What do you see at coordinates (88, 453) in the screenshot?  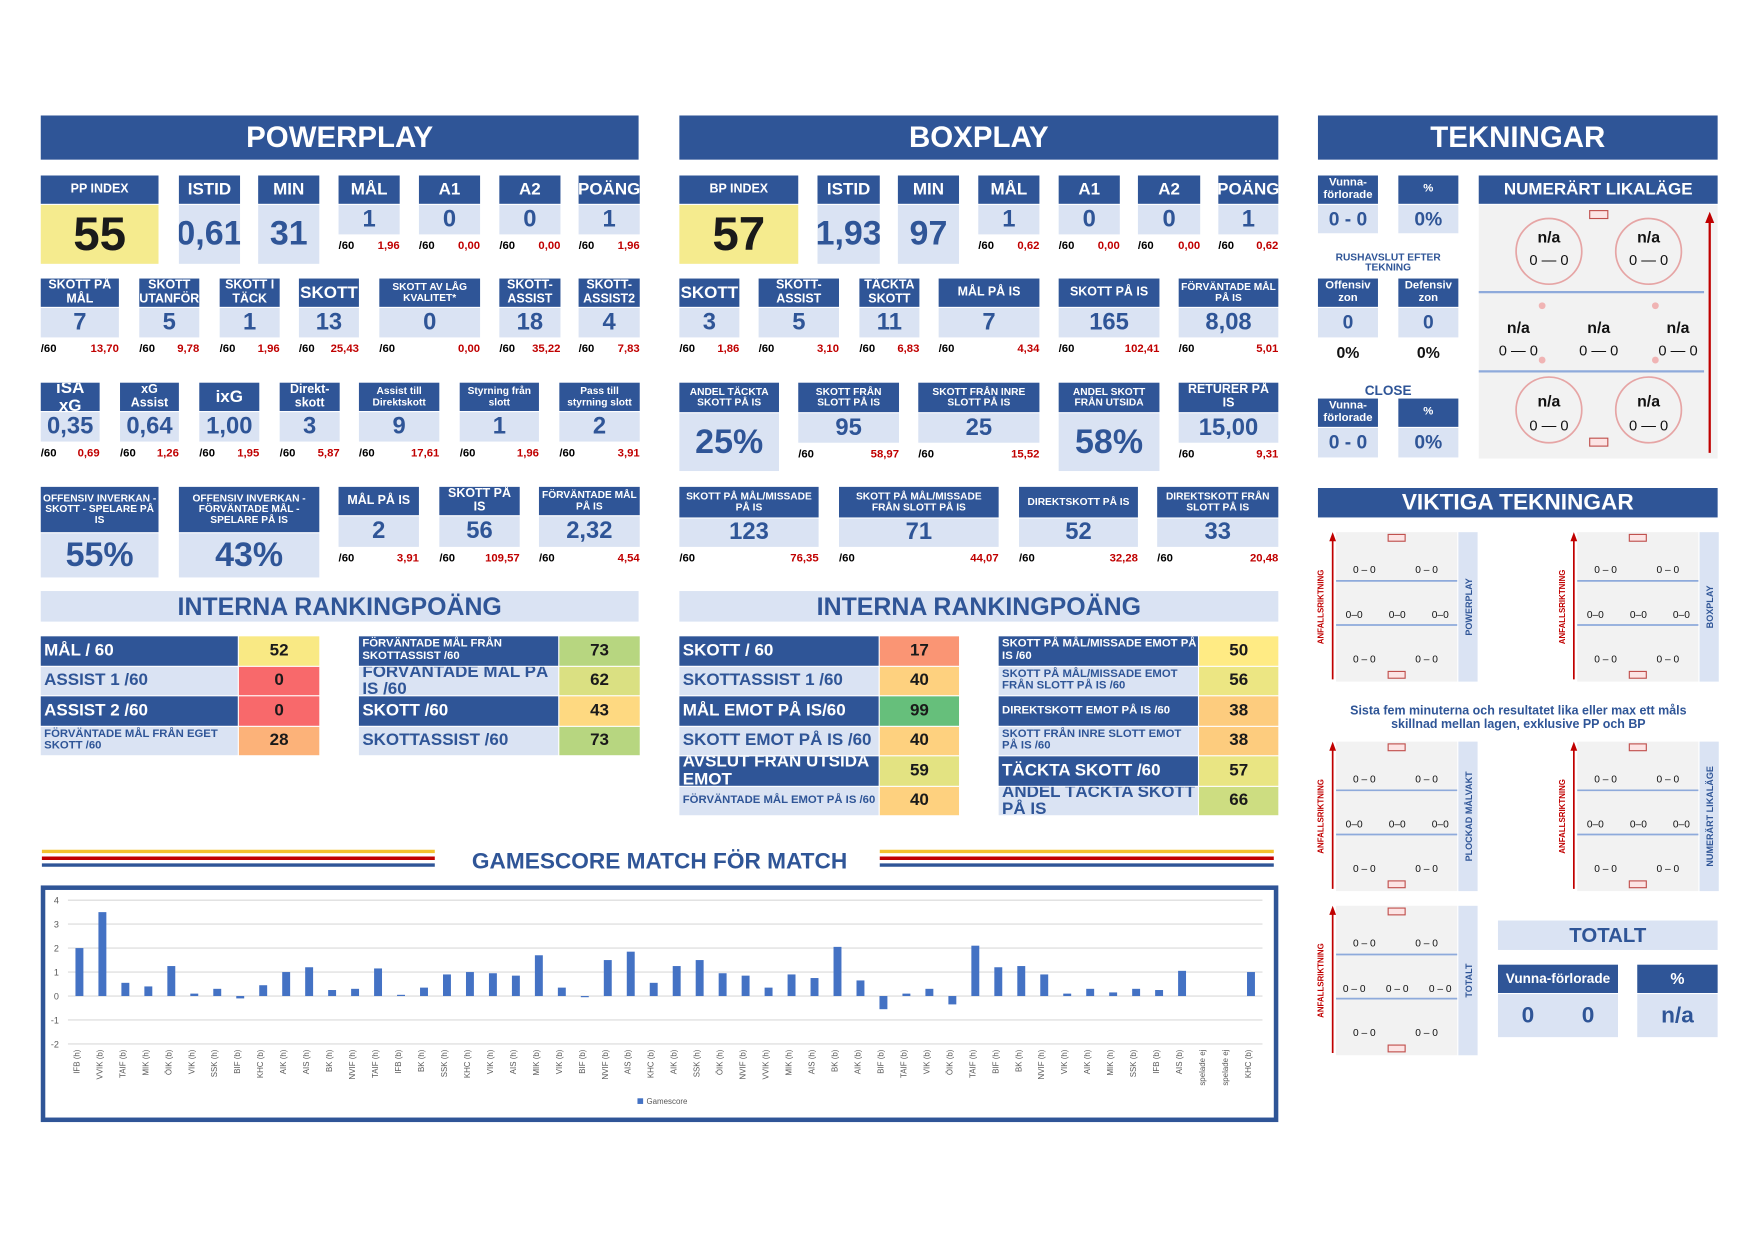 I see `rate: 0,69` at bounding box center [88, 453].